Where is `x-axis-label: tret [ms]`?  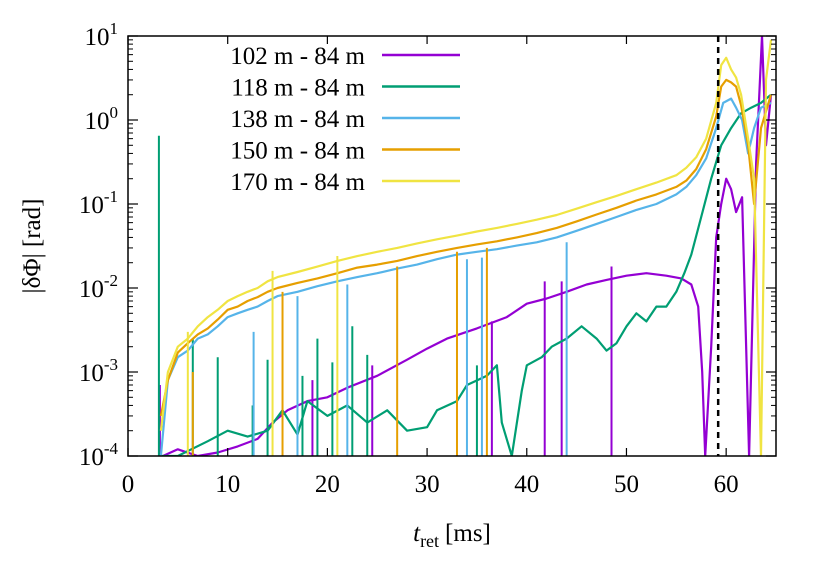 x-axis-label: tret [ms] is located at coordinates (452, 535).